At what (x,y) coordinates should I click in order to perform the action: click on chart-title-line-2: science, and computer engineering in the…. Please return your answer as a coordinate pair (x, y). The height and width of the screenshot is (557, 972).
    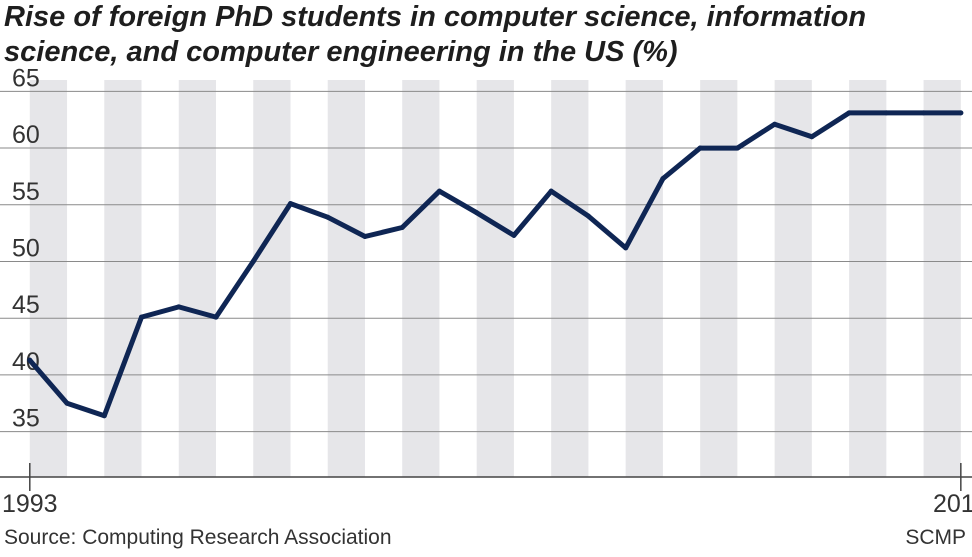
    Looking at the image, I should click on (341, 52).